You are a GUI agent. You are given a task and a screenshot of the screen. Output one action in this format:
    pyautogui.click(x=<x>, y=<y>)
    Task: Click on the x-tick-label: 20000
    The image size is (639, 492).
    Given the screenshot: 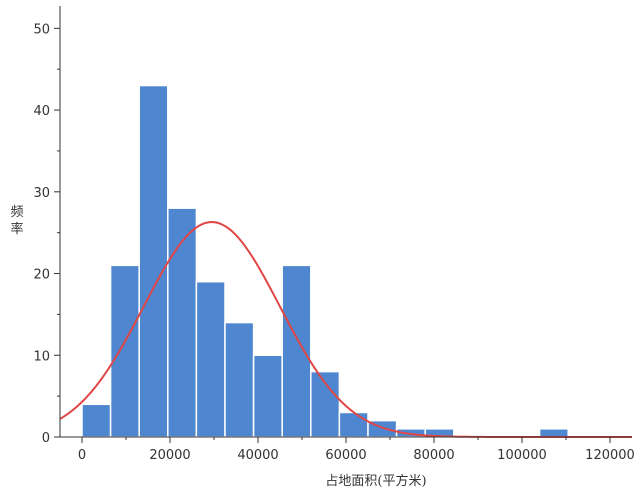 What is the action you would take?
    pyautogui.click(x=169, y=455)
    